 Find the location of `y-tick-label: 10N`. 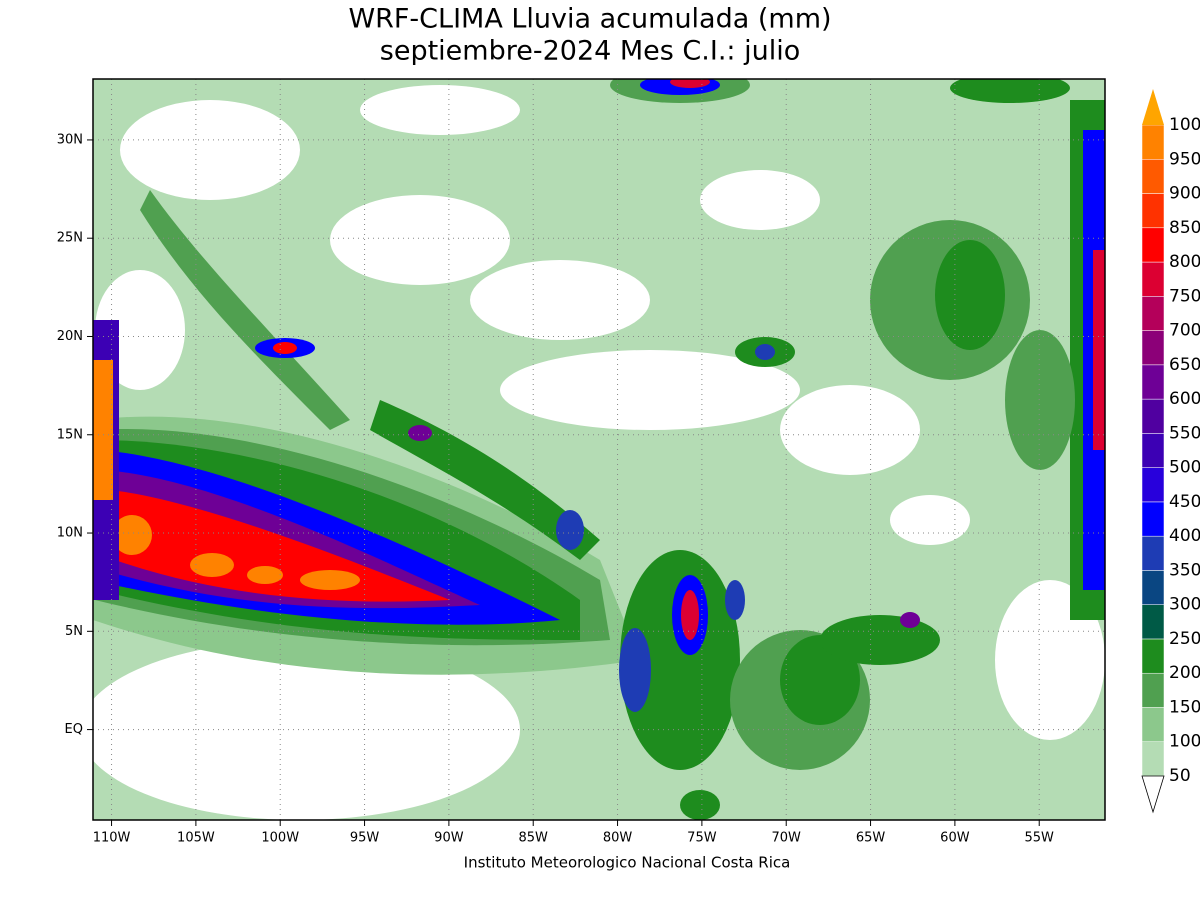

y-tick-label: 10N is located at coordinates (70, 533).